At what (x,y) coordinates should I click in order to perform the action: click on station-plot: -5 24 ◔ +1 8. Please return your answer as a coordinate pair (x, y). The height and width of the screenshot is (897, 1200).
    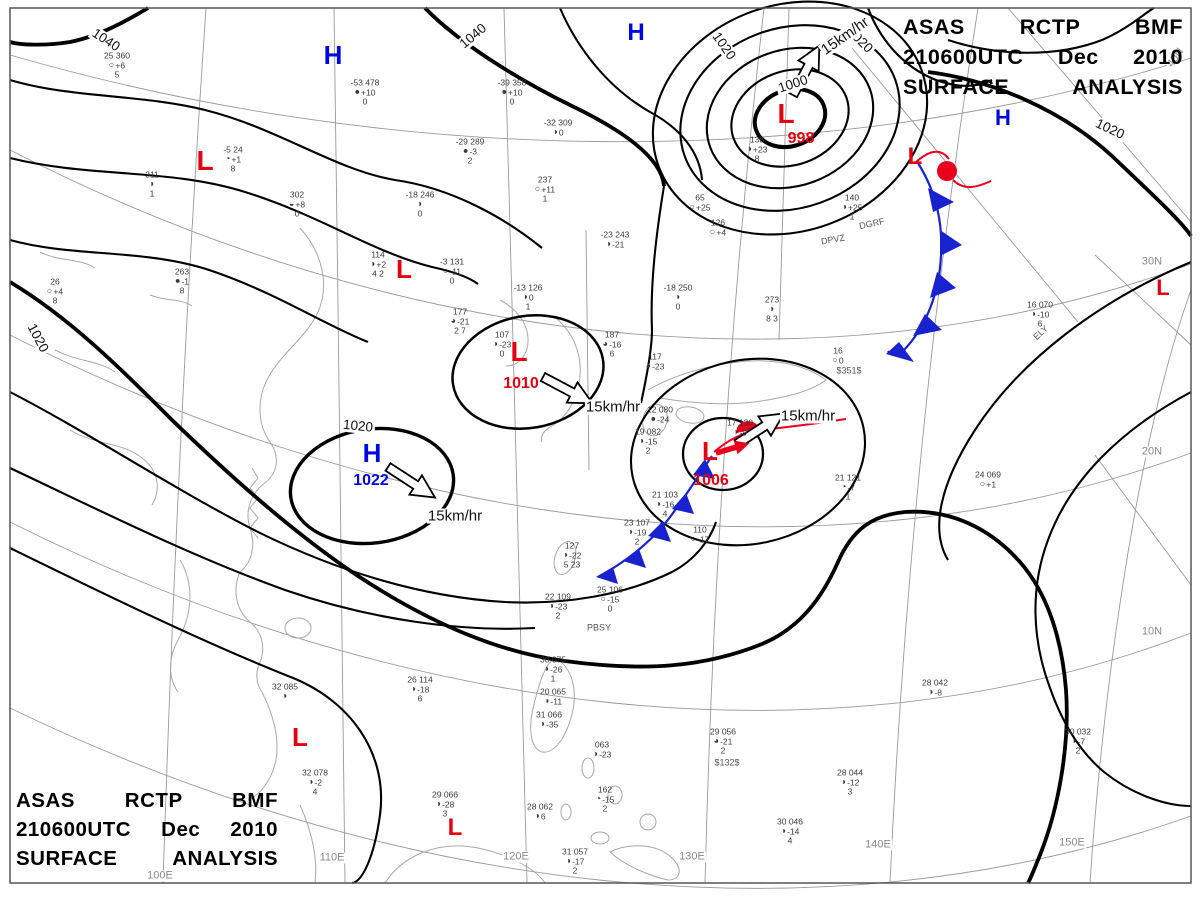
    Looking at the image, I should click on (232, 160).